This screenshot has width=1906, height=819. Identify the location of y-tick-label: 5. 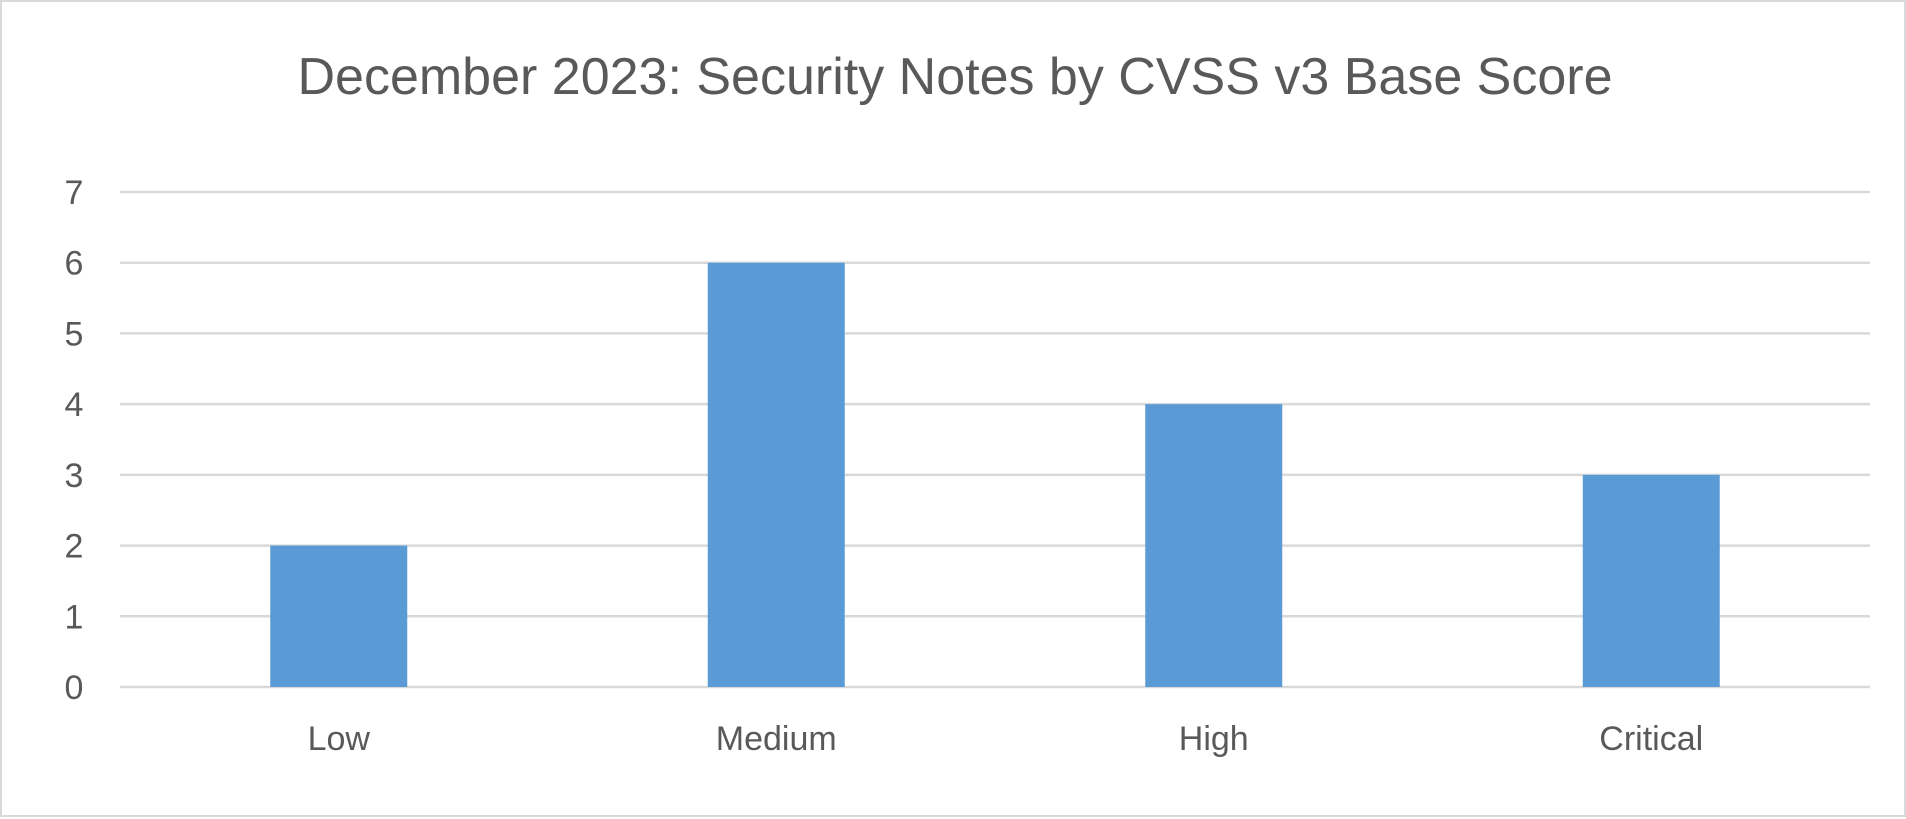
(74, 334).